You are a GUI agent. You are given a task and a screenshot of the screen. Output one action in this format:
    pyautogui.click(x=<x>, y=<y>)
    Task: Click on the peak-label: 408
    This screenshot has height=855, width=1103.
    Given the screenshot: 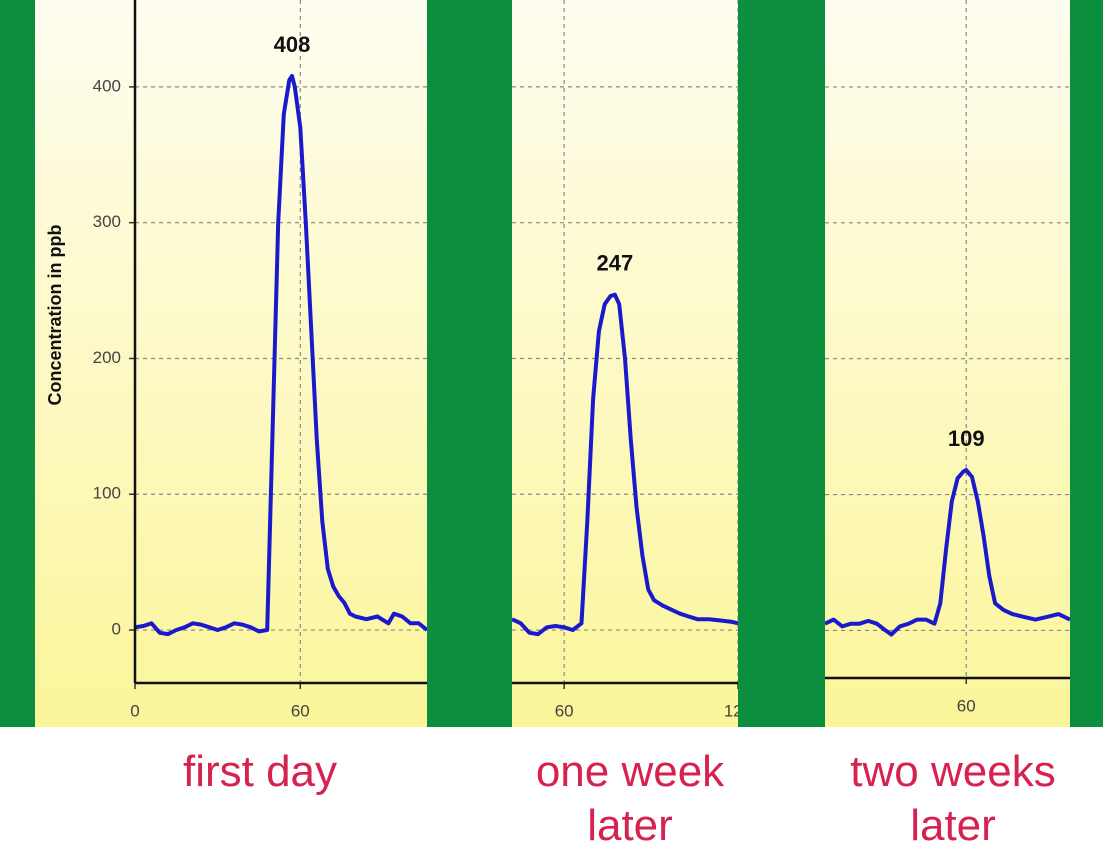 What is the action you would take?
    pyautogui.click(x=292, y=44)
    